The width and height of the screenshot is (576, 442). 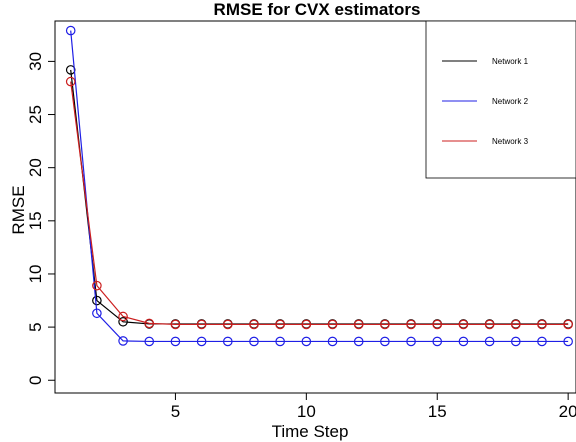 What do you see at coordinates (567, 411) in the screenshot?
I see `x-tick-label: 20` at bounding box center [567, 411].